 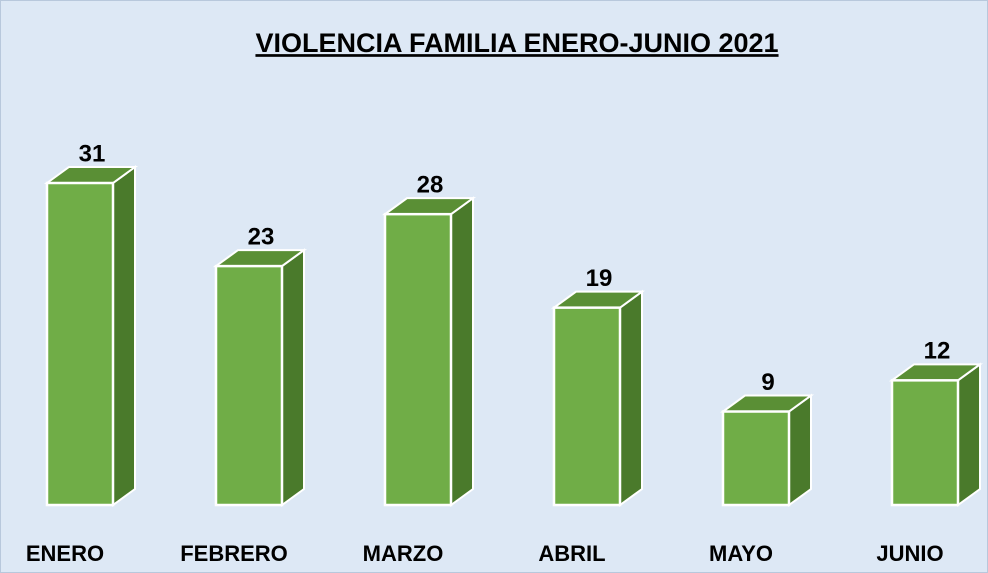 I want to click on value-label: 9, so click(x=767, y=382).